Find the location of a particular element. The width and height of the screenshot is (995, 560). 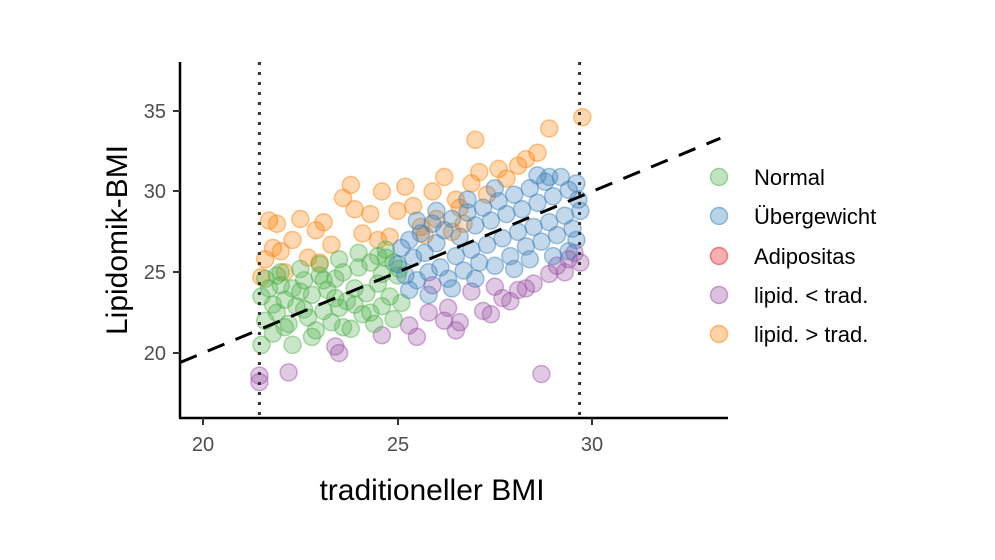

legend-item-lipid-lower: lipid. < trad. is located at coordinates (788, 295).